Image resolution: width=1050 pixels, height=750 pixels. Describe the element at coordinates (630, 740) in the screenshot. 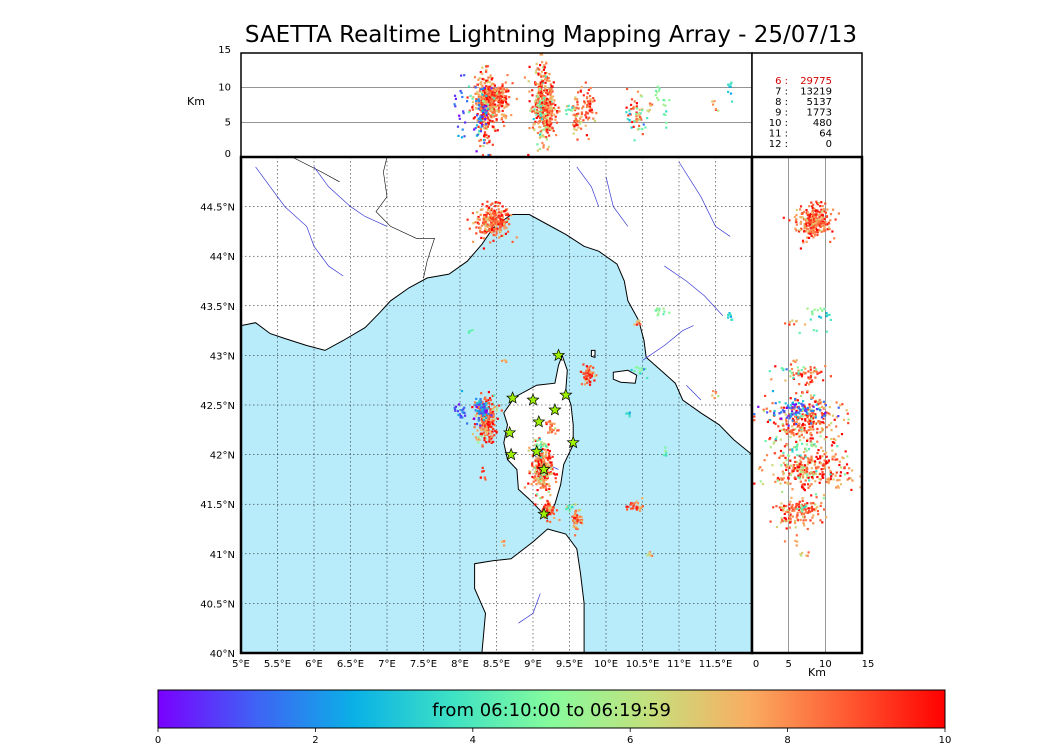

I see `colorbar-tick-label: 6` at that location.